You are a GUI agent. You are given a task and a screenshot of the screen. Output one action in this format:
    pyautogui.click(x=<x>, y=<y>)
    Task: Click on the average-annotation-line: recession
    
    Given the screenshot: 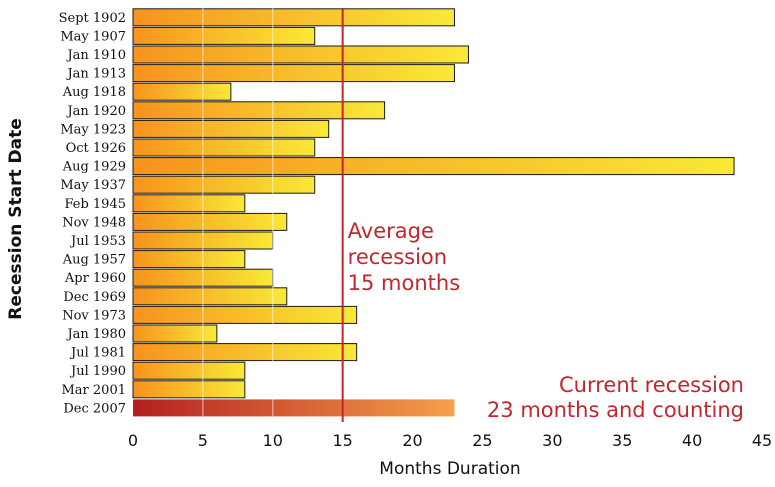 What is the action you would take?
    pyautogui.click(x=397, y=257)
    